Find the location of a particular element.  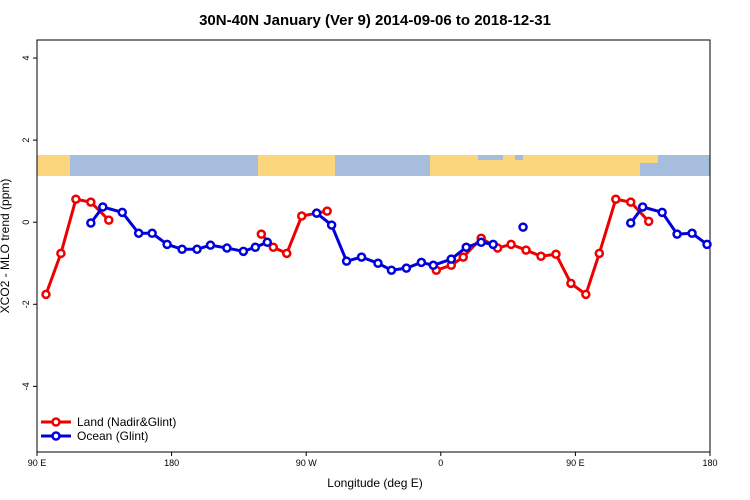

y-axis-label: XCO2 - MLO trend (ppm) is located at coordinates (6, 246).